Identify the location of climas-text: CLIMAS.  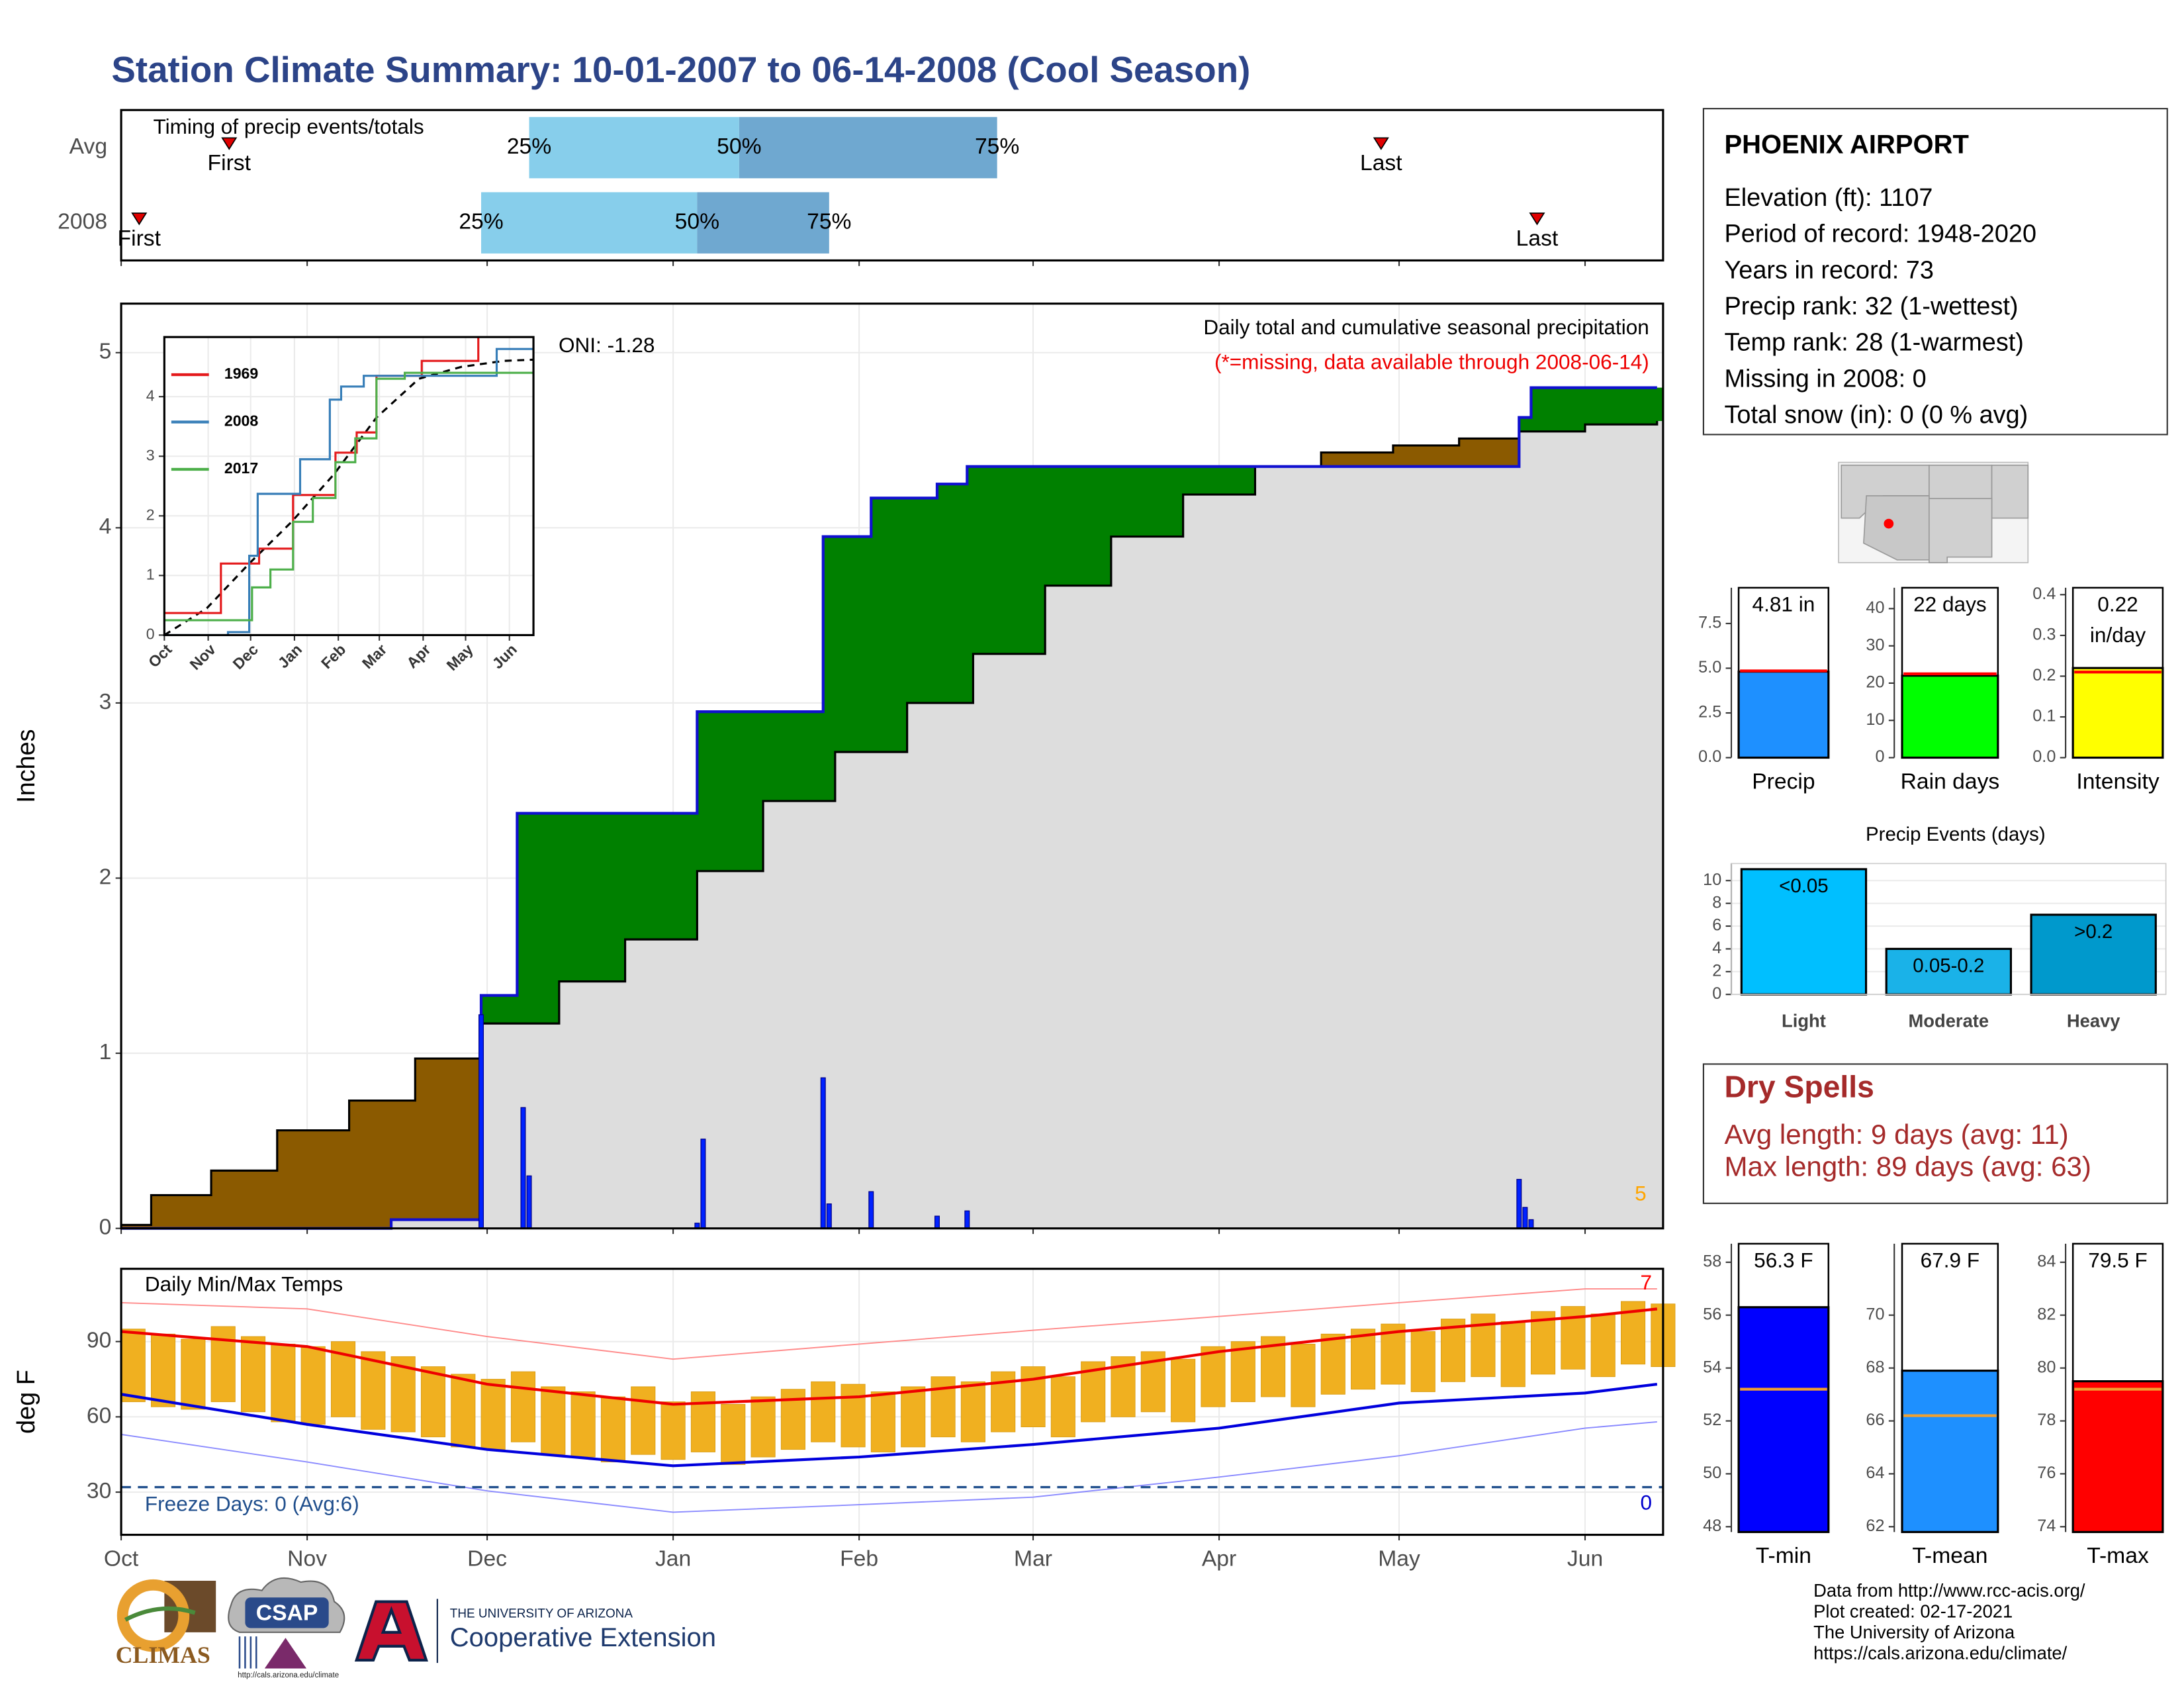
(163, 1655).